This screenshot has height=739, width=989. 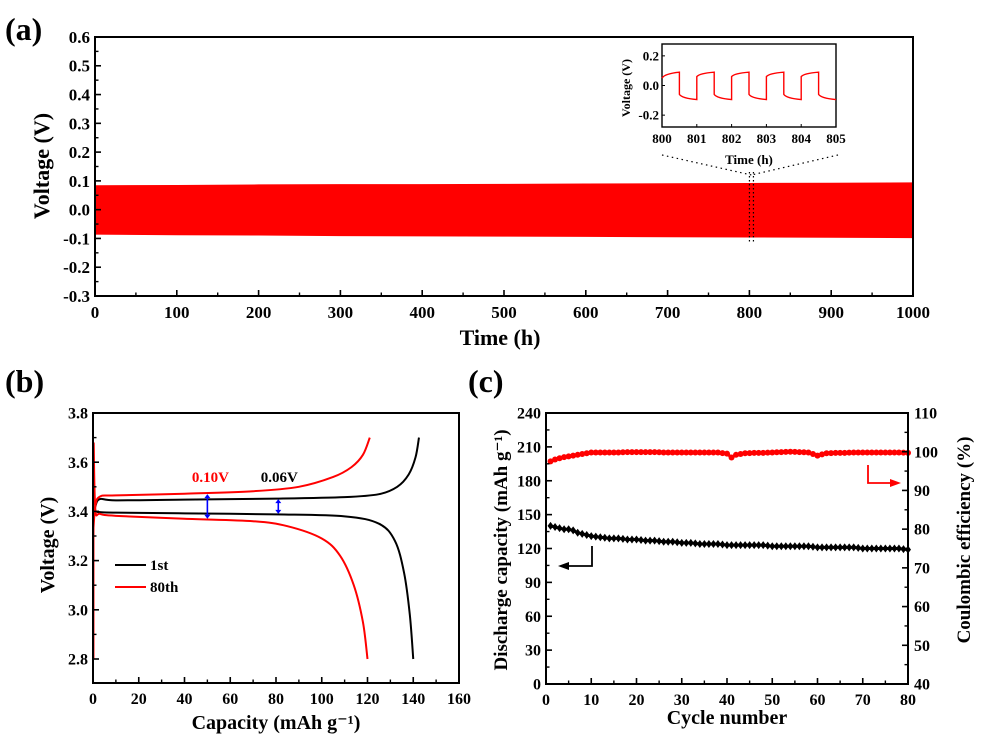 I want to click on b-x-tick-label: 160, so click(x=459, y=699).